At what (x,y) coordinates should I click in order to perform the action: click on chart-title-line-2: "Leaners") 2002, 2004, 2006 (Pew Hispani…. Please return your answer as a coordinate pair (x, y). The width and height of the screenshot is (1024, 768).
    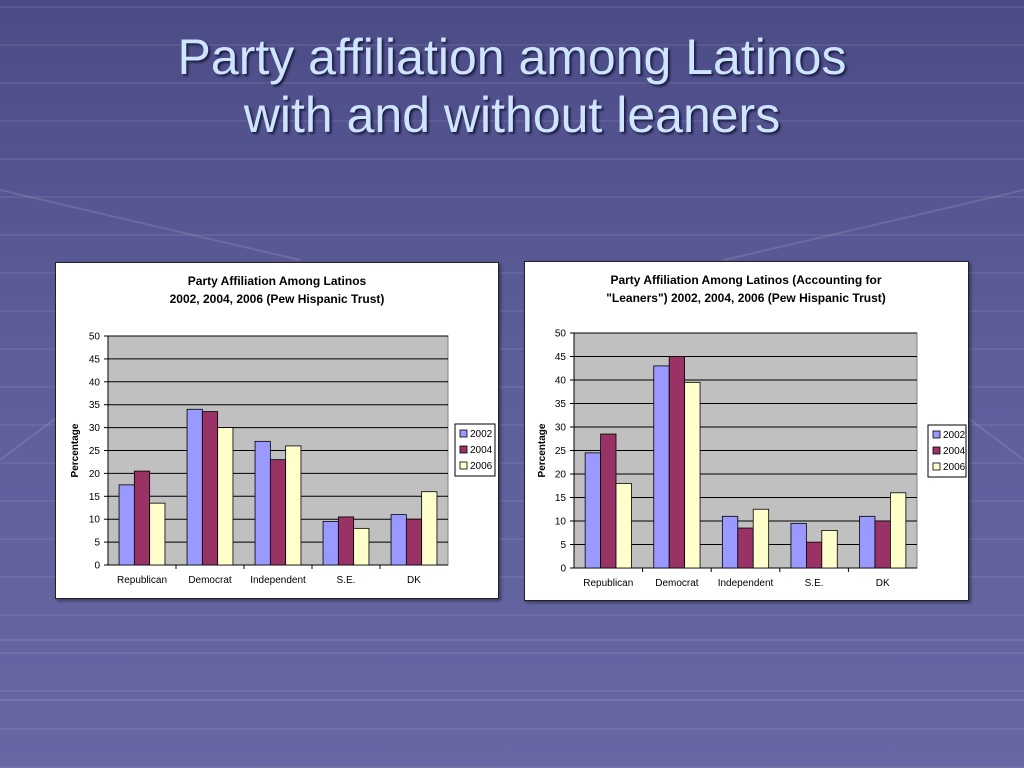
    Looking at the image, I should click on (746, 298).